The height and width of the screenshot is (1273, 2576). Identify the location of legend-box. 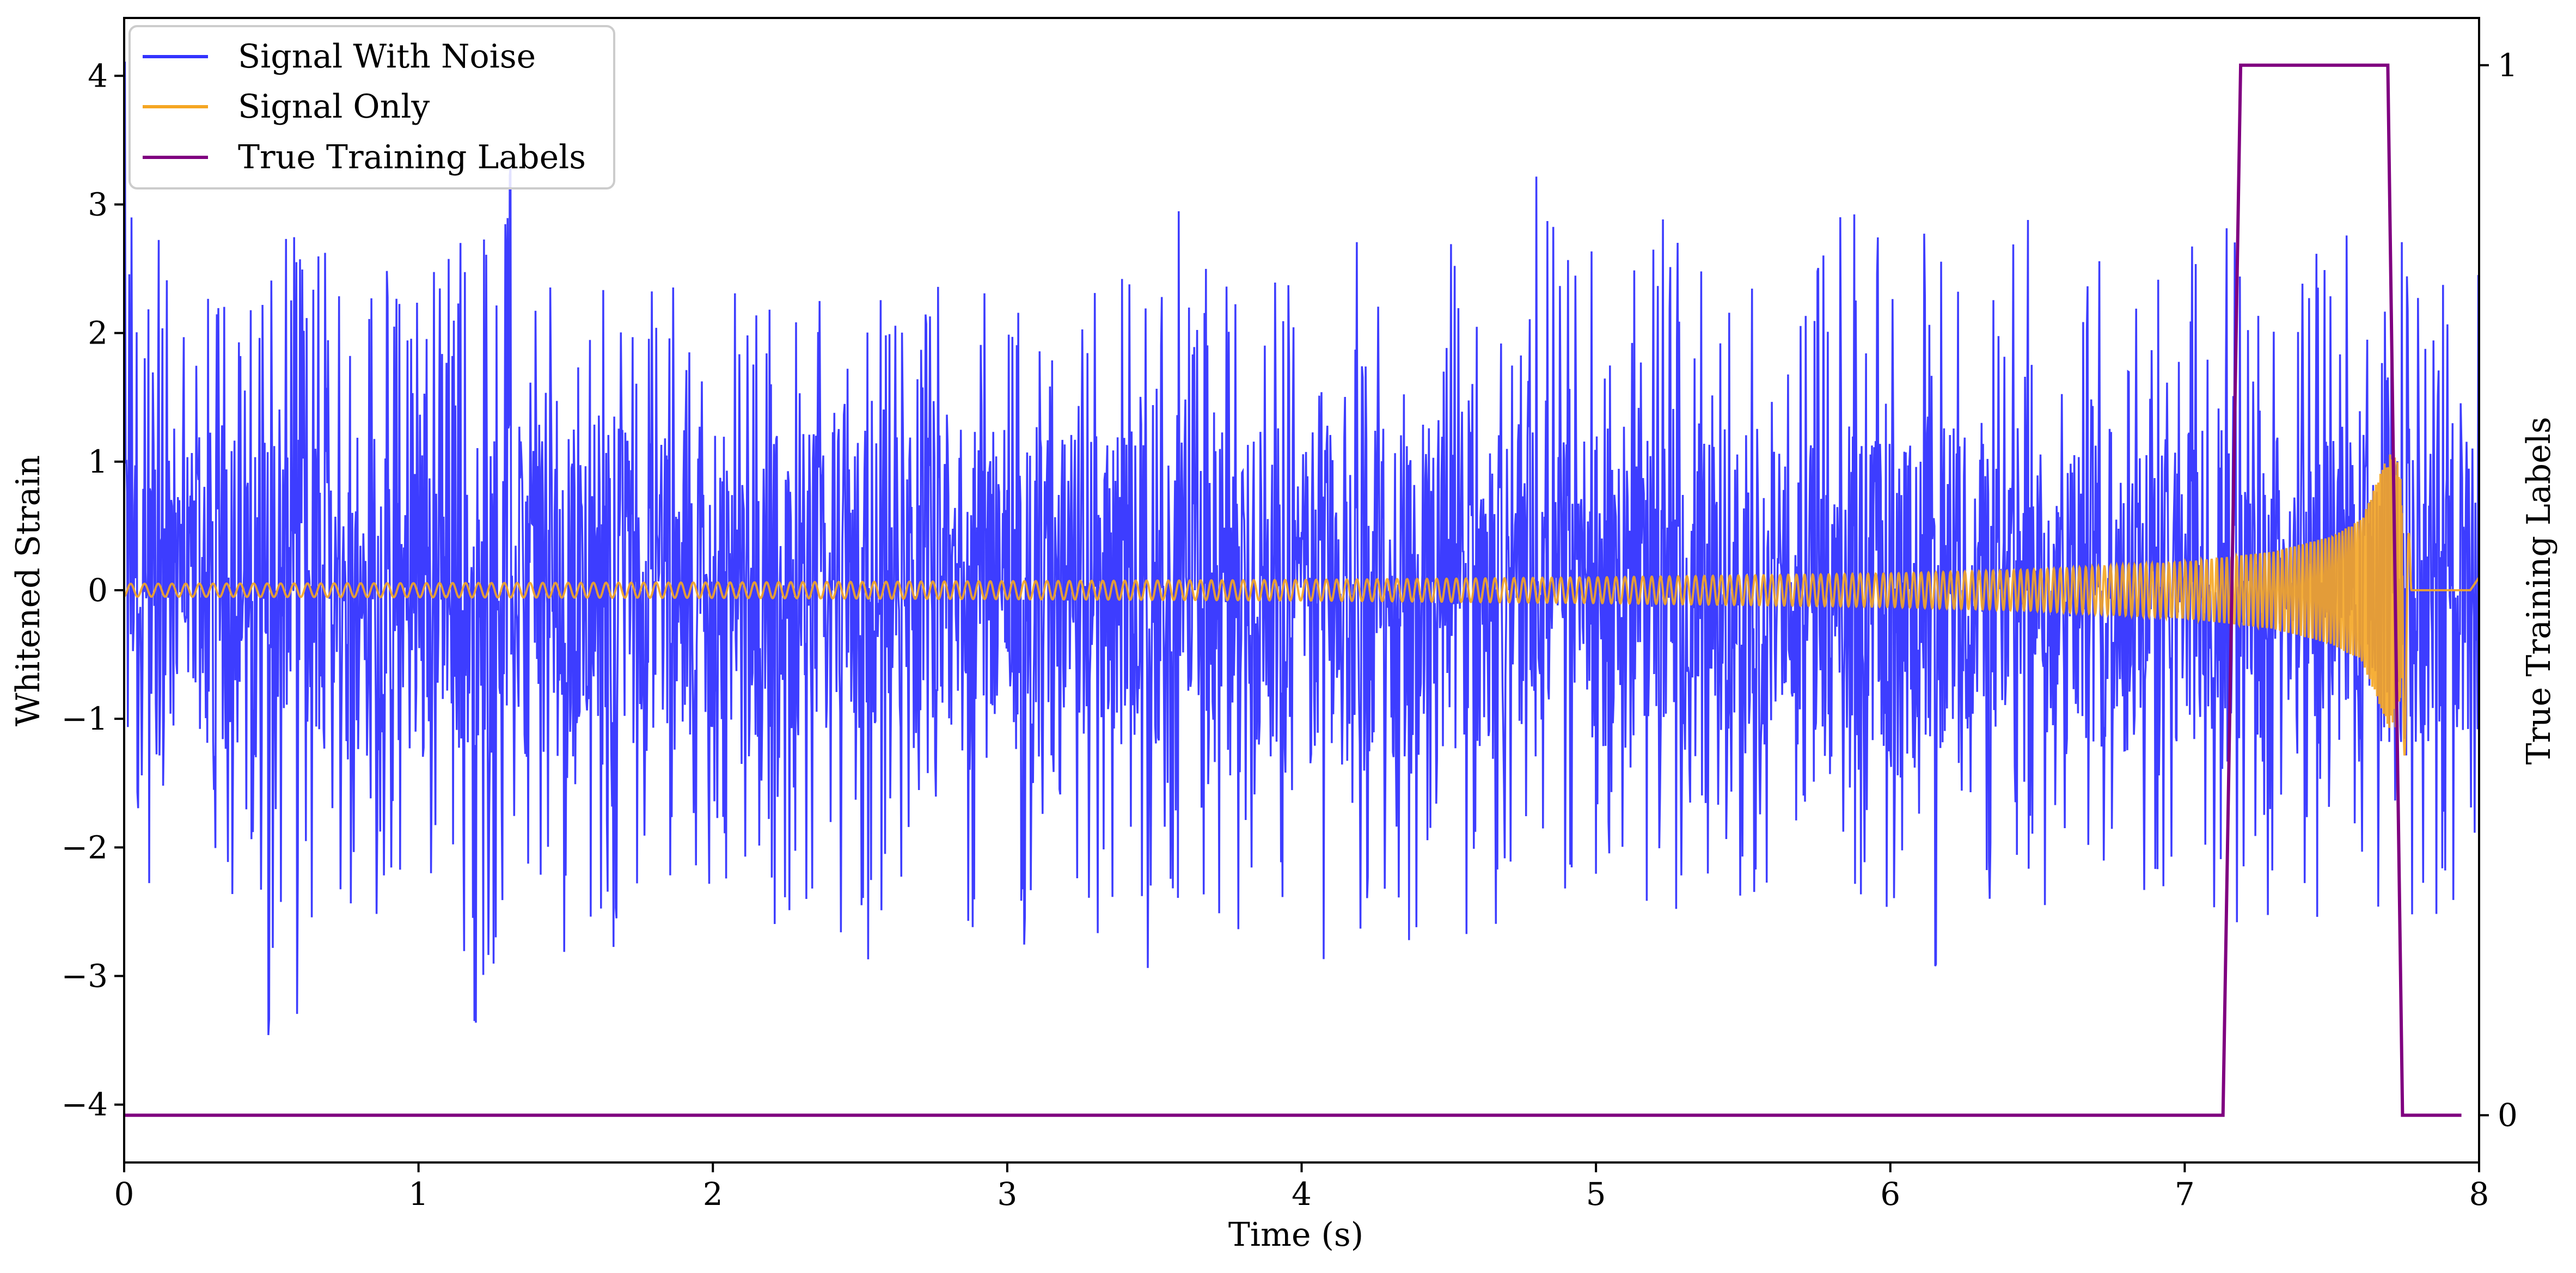
(372, 107).